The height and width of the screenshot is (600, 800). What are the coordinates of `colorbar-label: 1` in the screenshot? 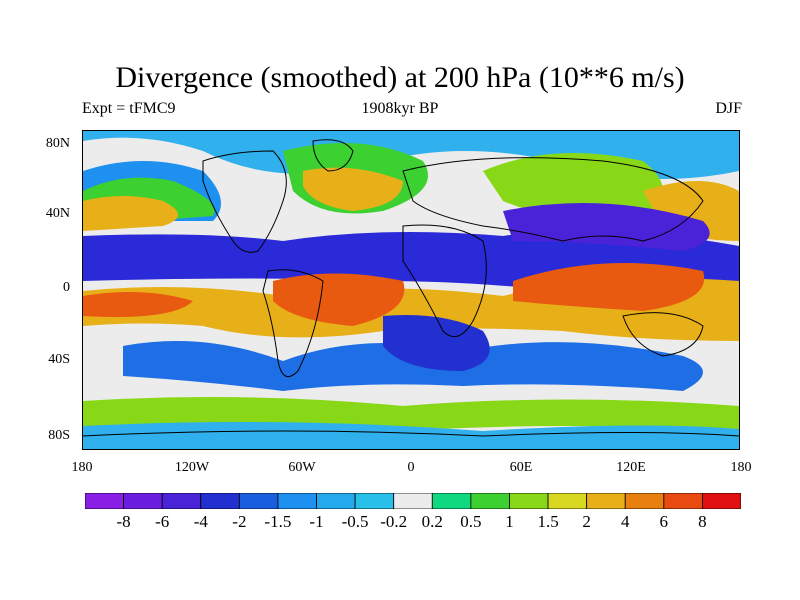 It's located at (509, 521).